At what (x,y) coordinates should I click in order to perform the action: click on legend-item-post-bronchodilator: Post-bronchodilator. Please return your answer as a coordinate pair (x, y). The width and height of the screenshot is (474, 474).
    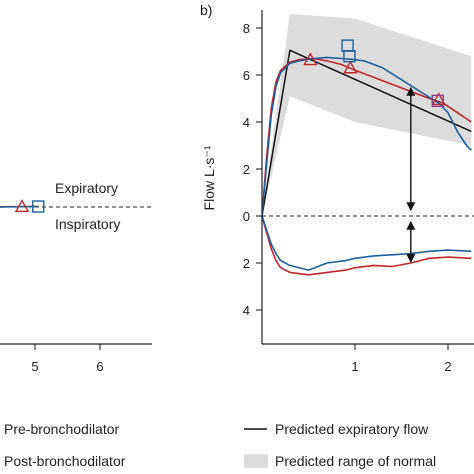
    Looking at the image, I should click on (65, 461).